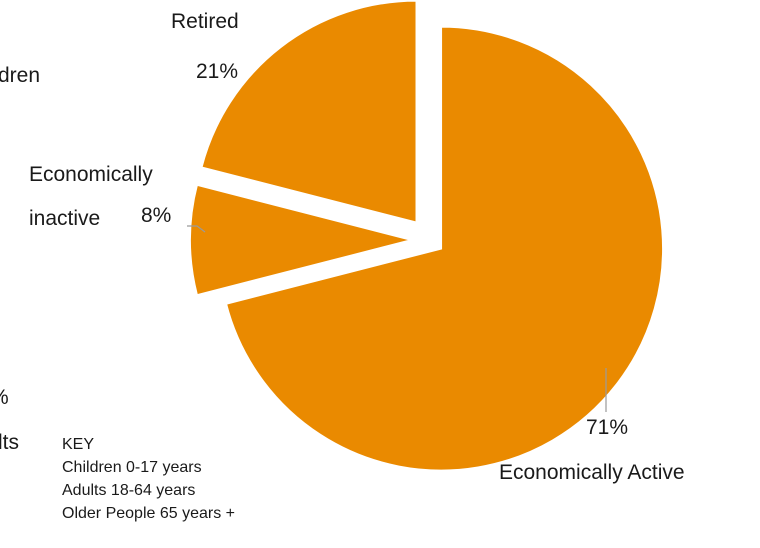 This screenshot has height=548, width=760. I want to click on pie-slice-economically-inactive, so click(301, 240).